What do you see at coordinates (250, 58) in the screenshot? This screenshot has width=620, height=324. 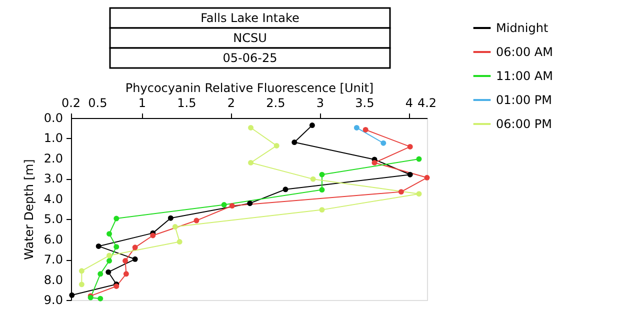 I see `text: 05-06-25` at bounding box center [250, 58].